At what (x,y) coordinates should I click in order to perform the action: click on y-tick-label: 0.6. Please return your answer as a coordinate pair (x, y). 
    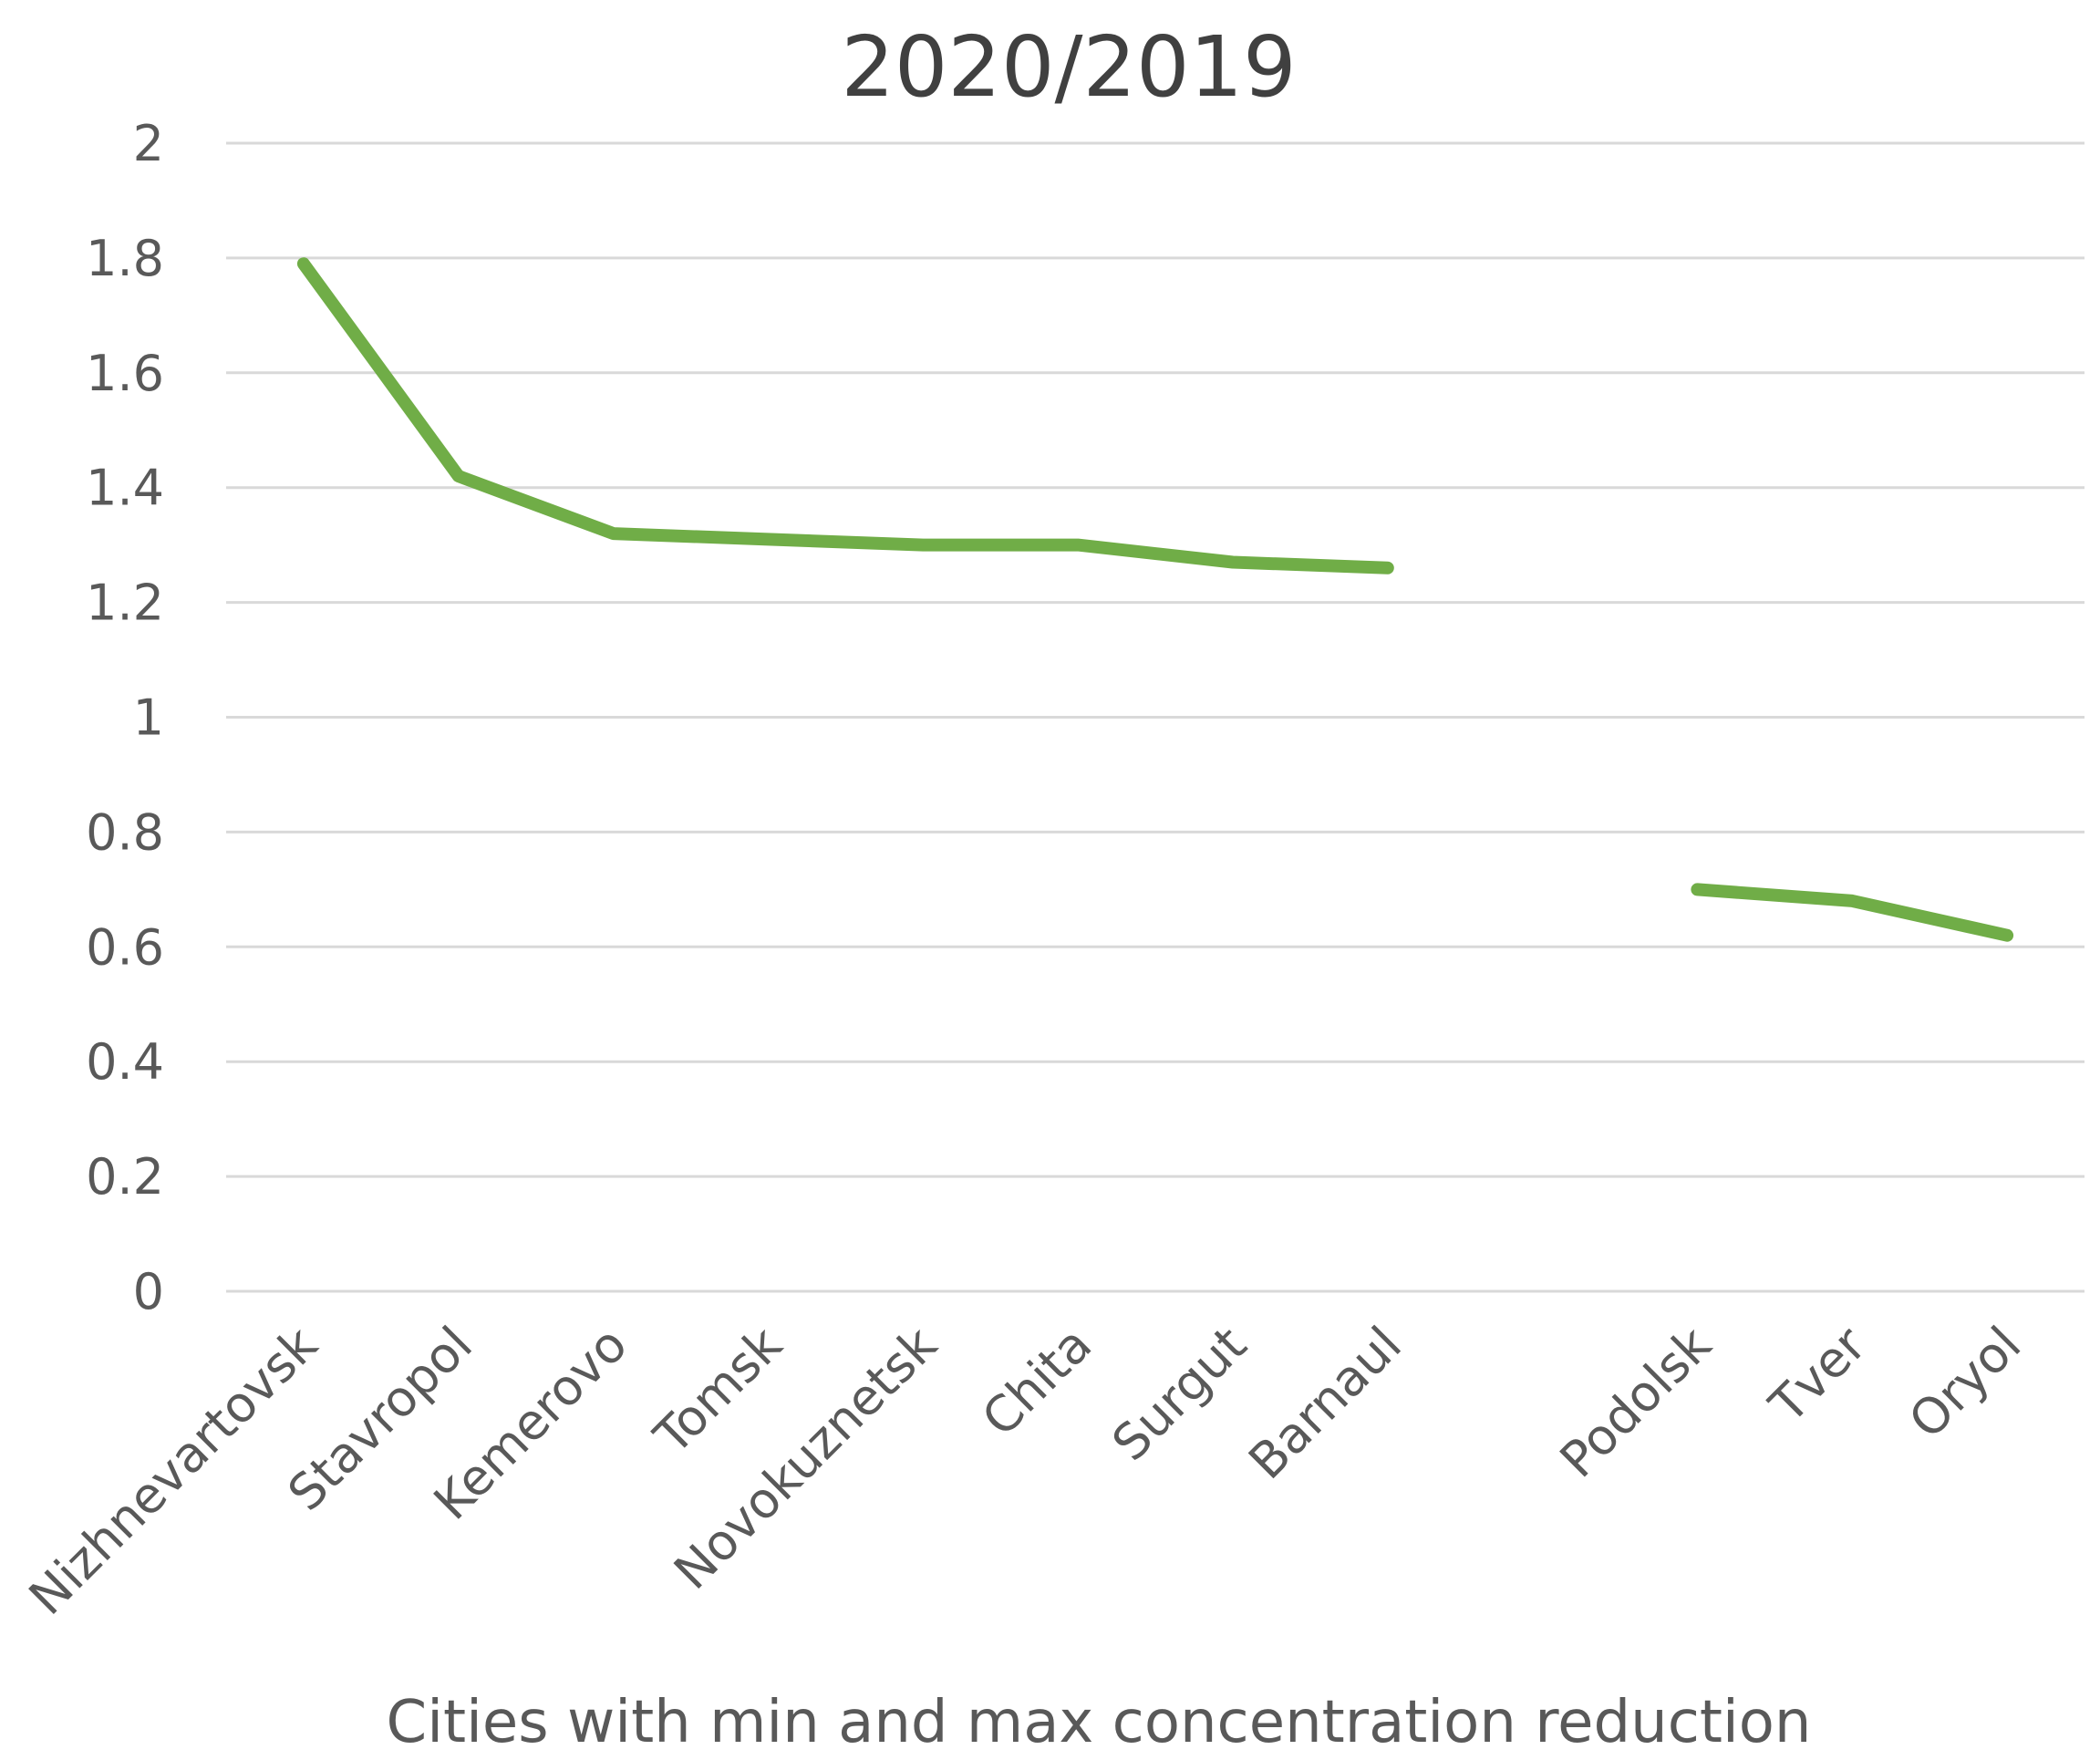
    Looking at the image, I should click on (125, 947).